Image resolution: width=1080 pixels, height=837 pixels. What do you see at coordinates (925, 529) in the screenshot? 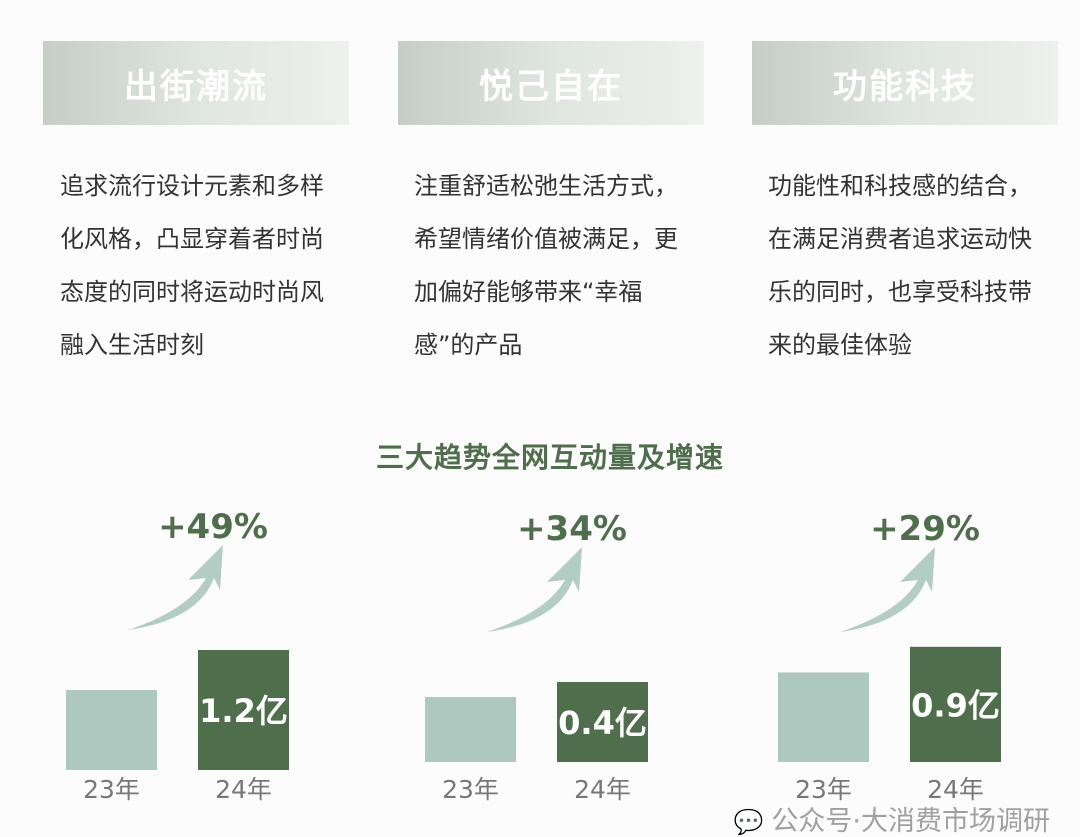
I see `growth-label: +29%` at bounding box center [925, 529].